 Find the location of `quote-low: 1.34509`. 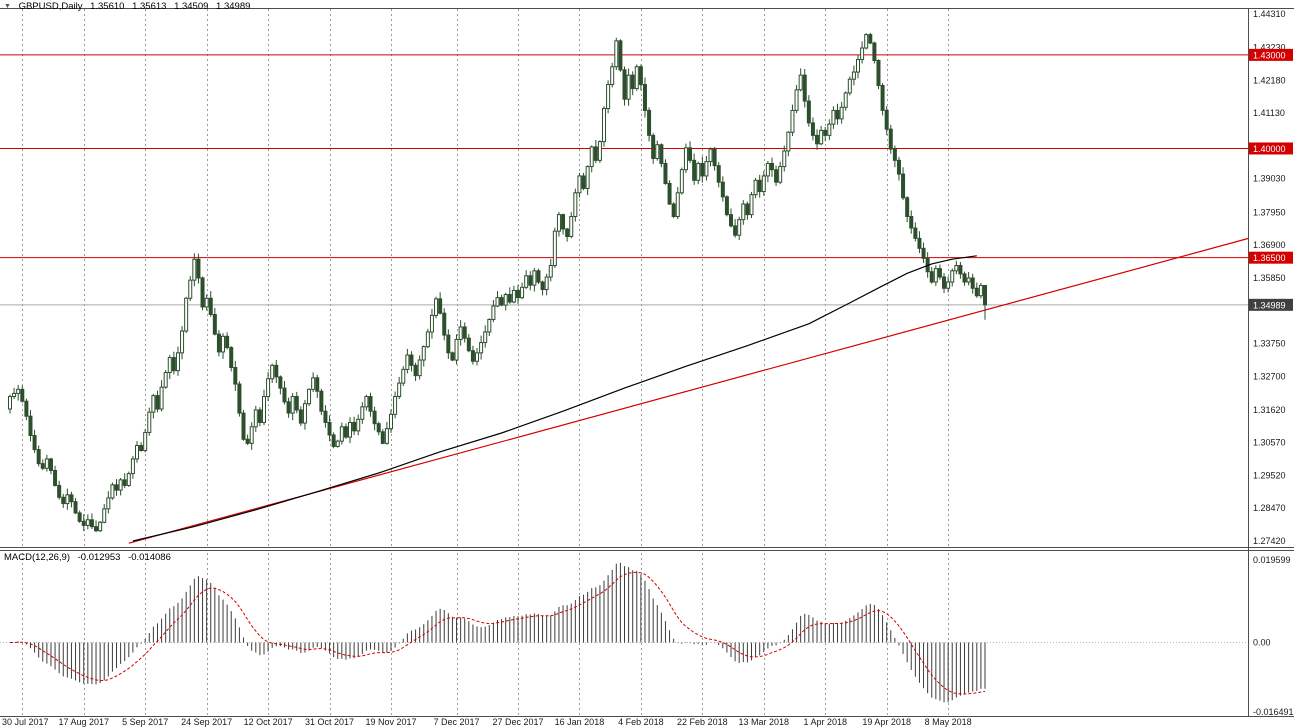

quote-low: 1.34509 is located at coordinates (191, 6).